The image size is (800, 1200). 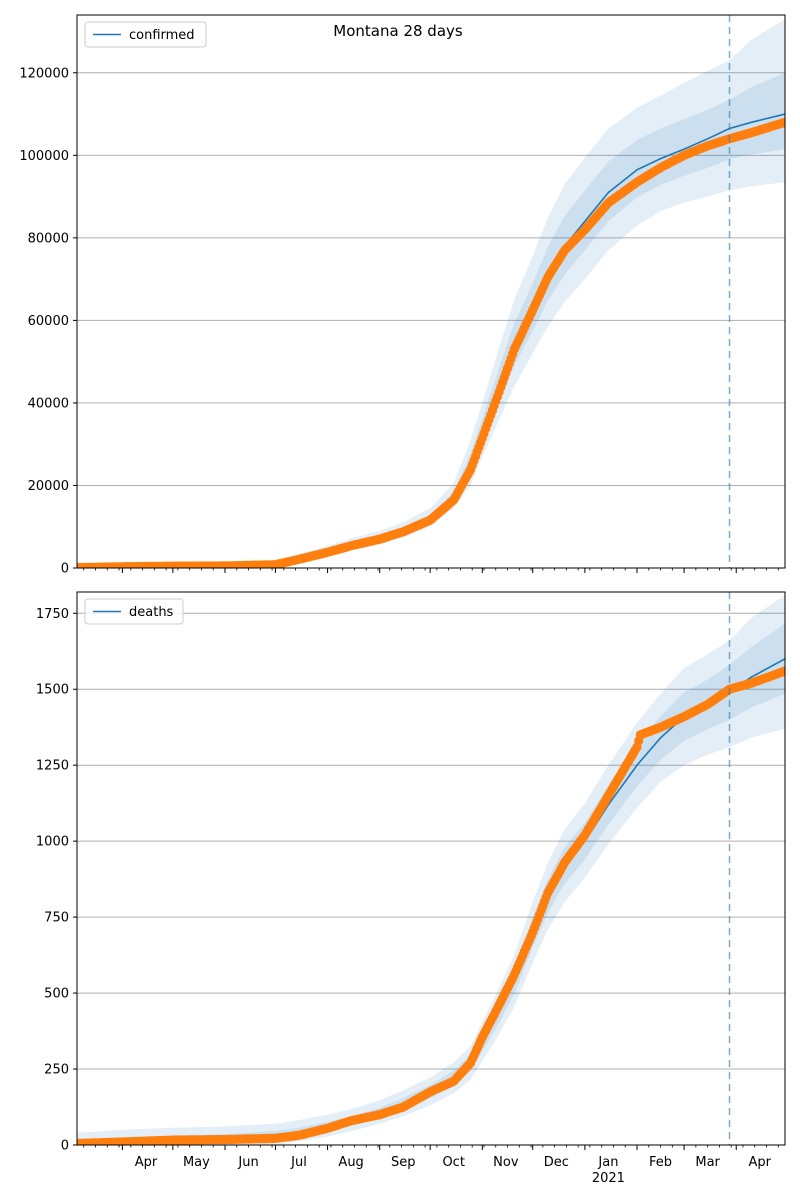 I want to click on x-tick-label: May, so click(x=196, y=1162).